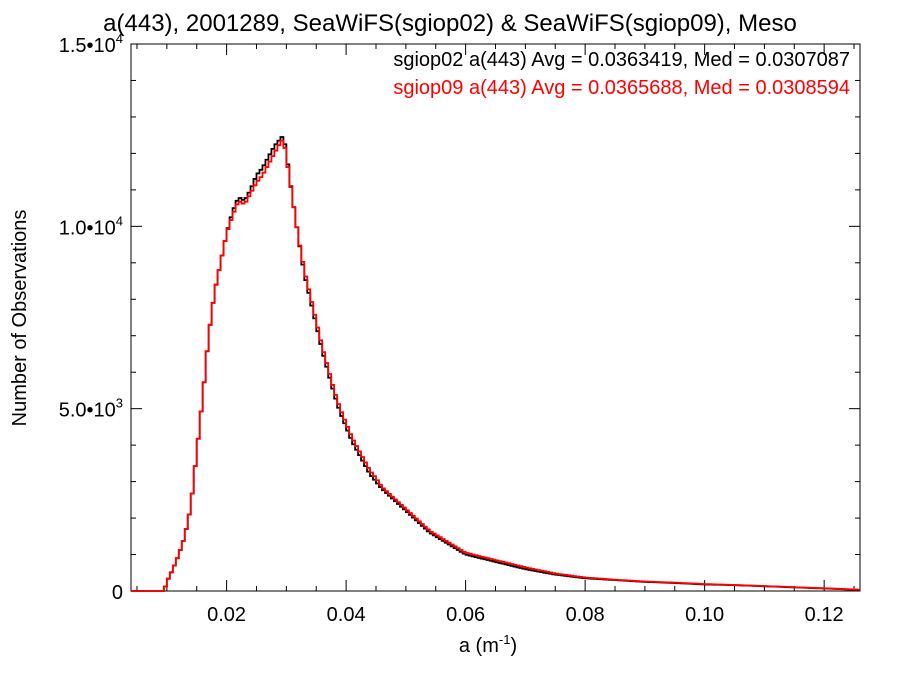 This screenshot has height=675, width=900. I want to click on x-tick-label: 0.06, so click(465, 615).